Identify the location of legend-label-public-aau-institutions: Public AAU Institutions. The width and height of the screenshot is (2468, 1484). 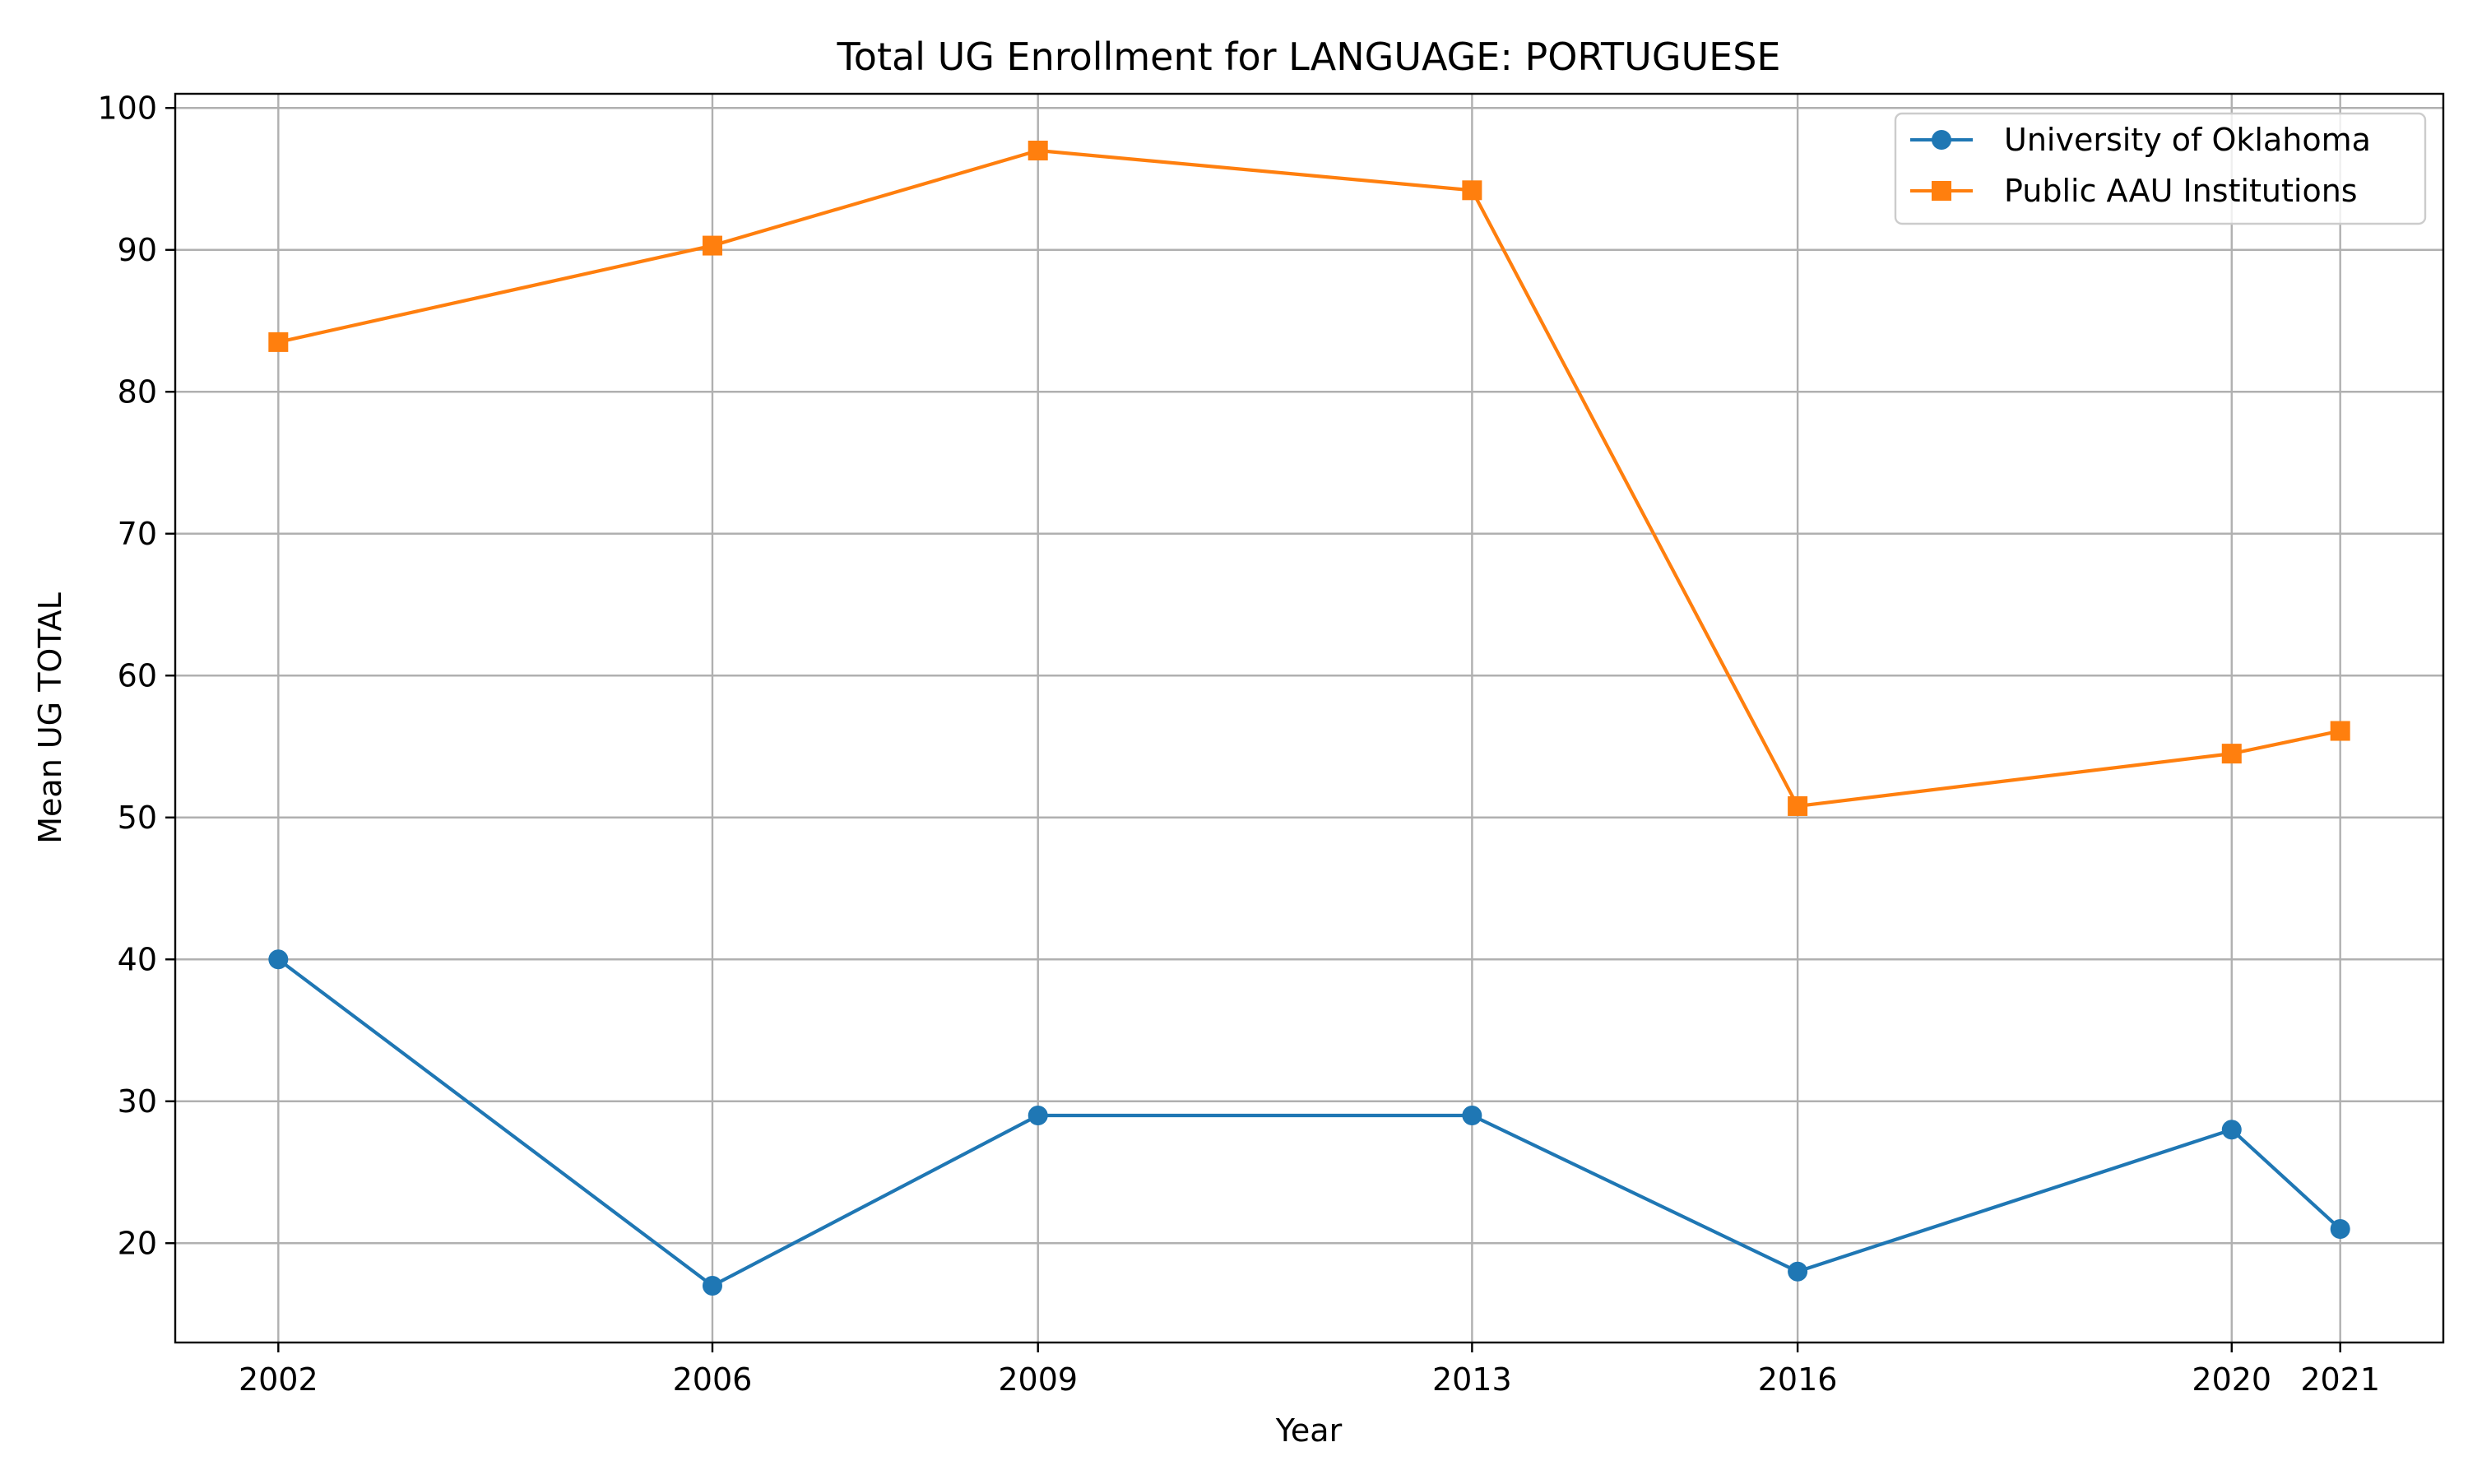
(2181, 191).